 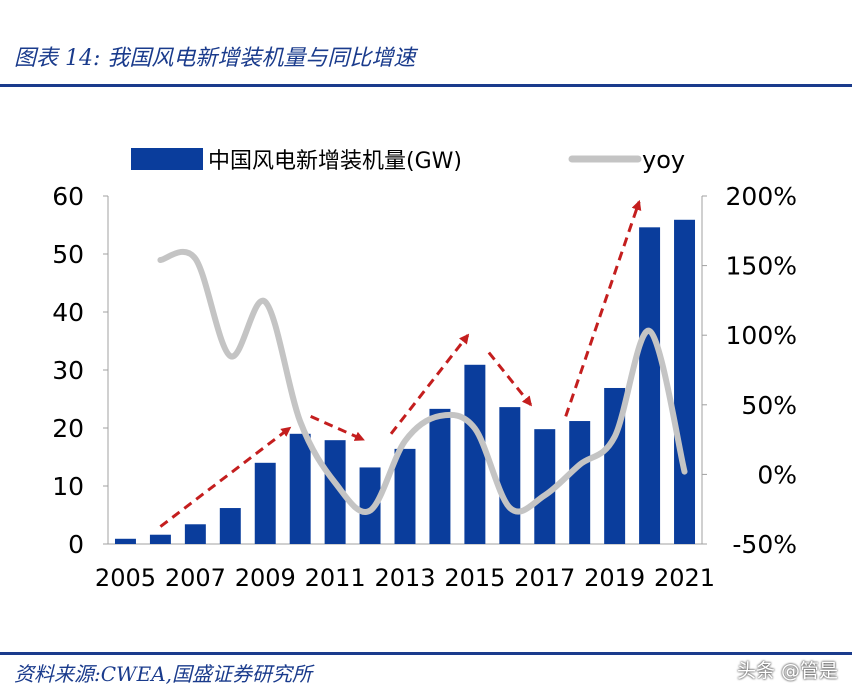 What do you see at coordinates (370, 505) in the screenshot?
I see `bar-2012` at bounding box center [370, 505].